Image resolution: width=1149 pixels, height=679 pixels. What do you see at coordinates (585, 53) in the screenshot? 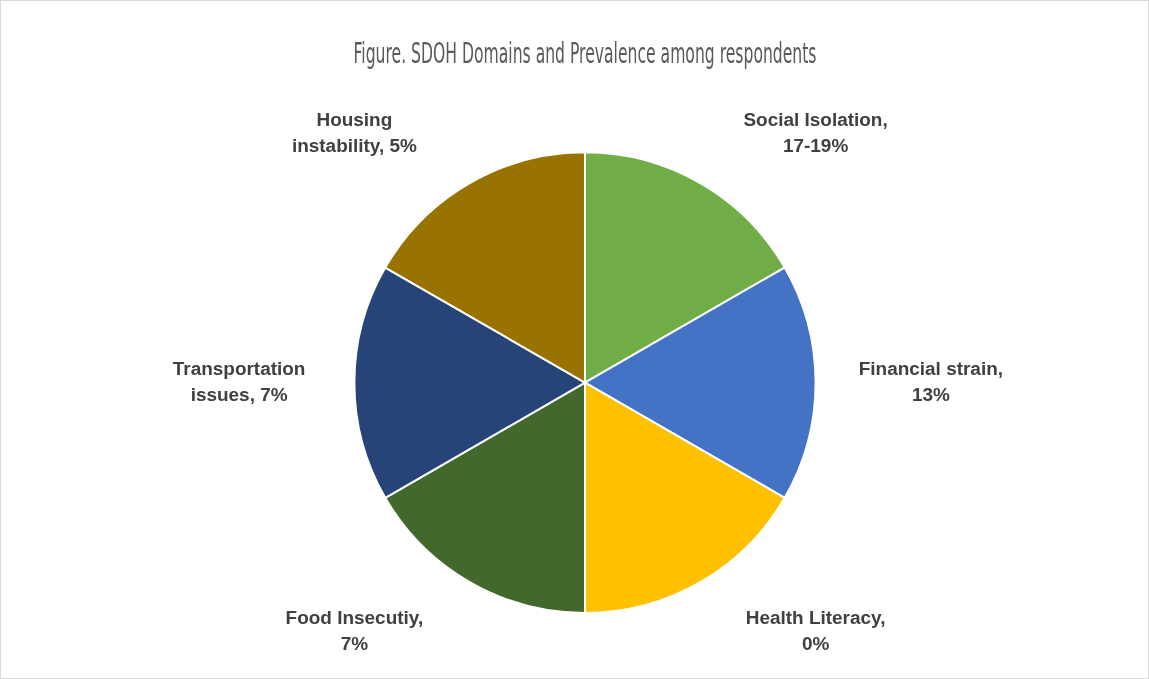
I see `chart-title: Figure. SDOH Domains and Prevalence among respondents` at bounding box center [585, 53].